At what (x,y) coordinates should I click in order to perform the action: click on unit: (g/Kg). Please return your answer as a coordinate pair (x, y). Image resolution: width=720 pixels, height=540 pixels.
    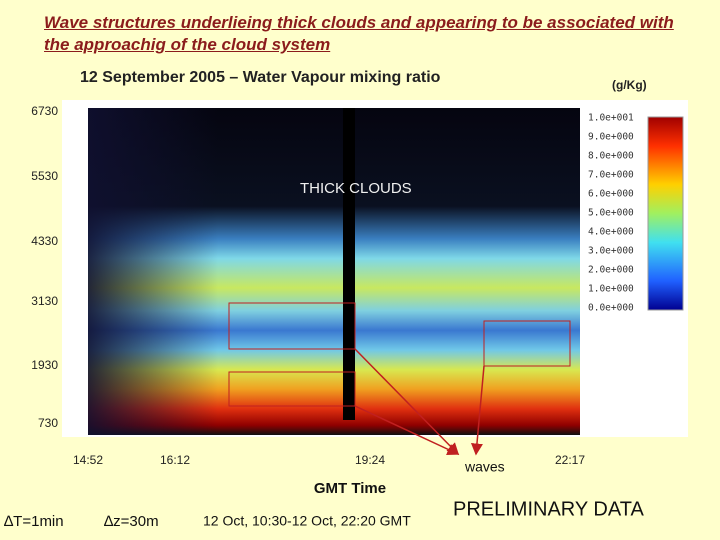
    Looking at the image, I should click on (629, 85).